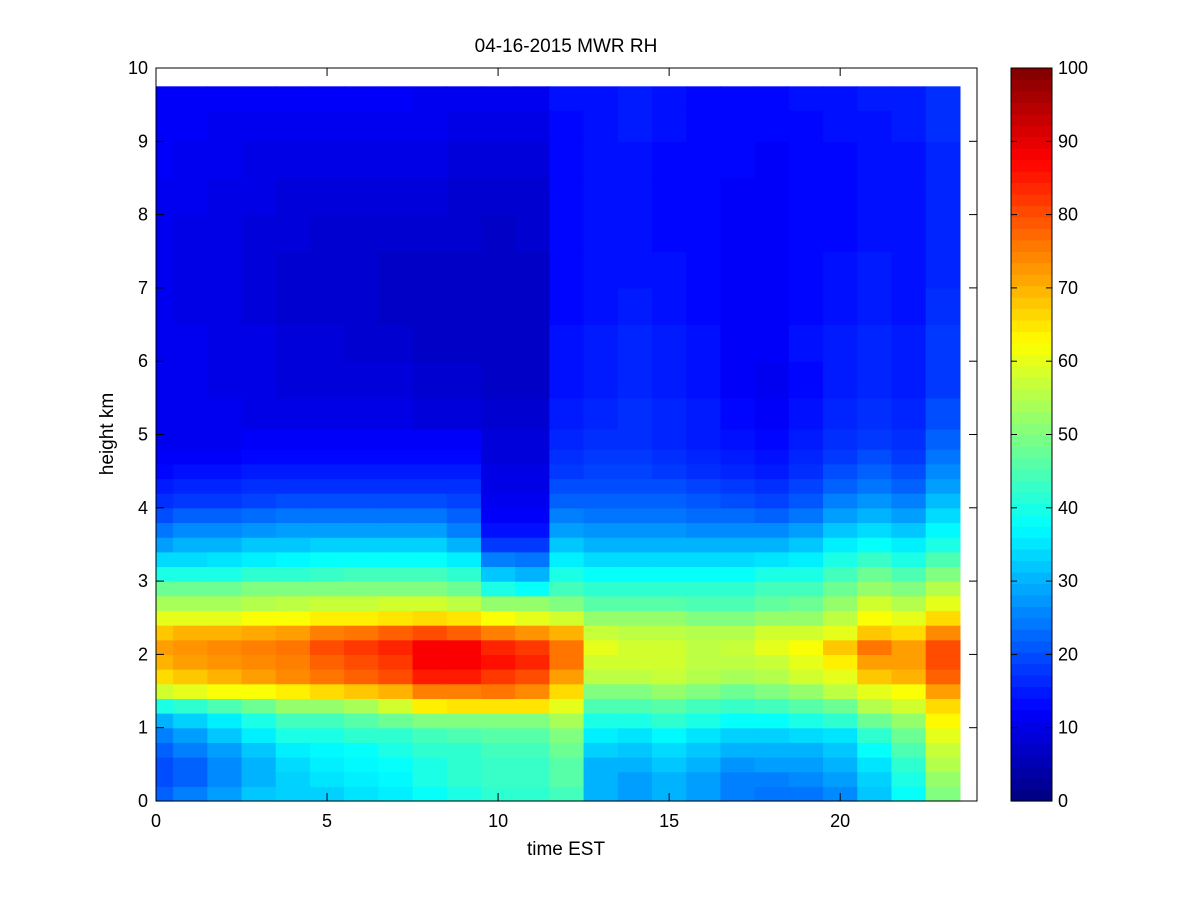 Image resolution: width=1200 pixels, height=900 pixels. I want to click on y-tick-label: 8, so click(143, 215).